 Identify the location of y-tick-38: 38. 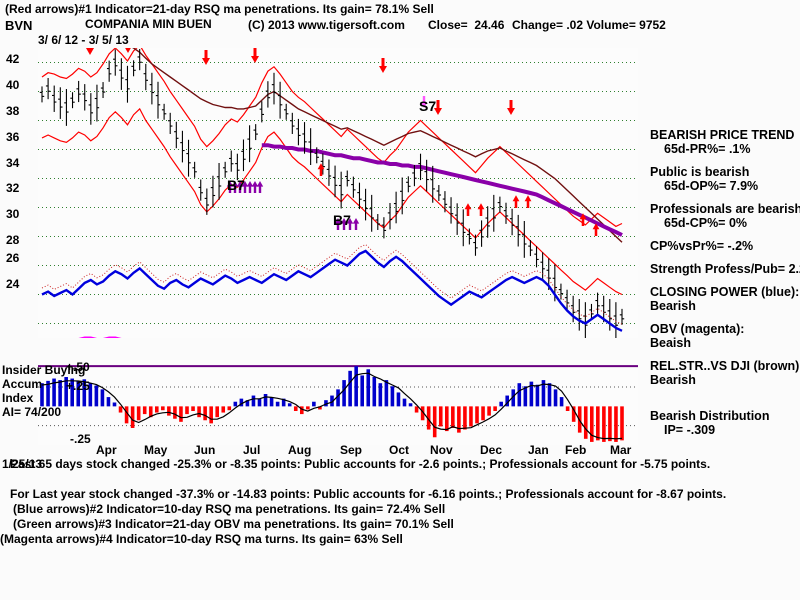
(13, 111).